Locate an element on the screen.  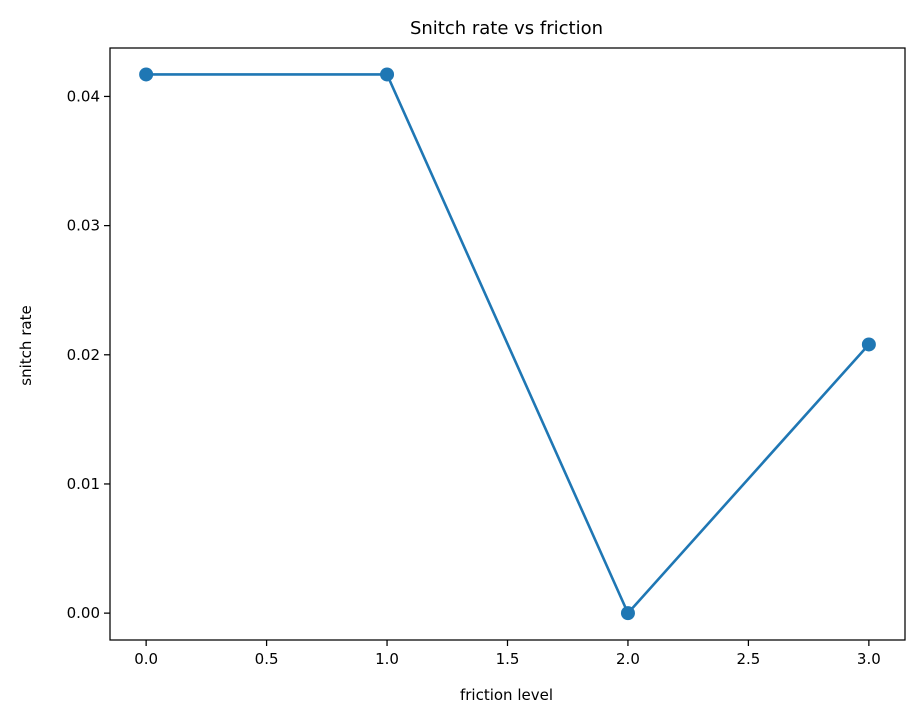
x-tick-label: 0.5 is located at coordinates (267, 659).